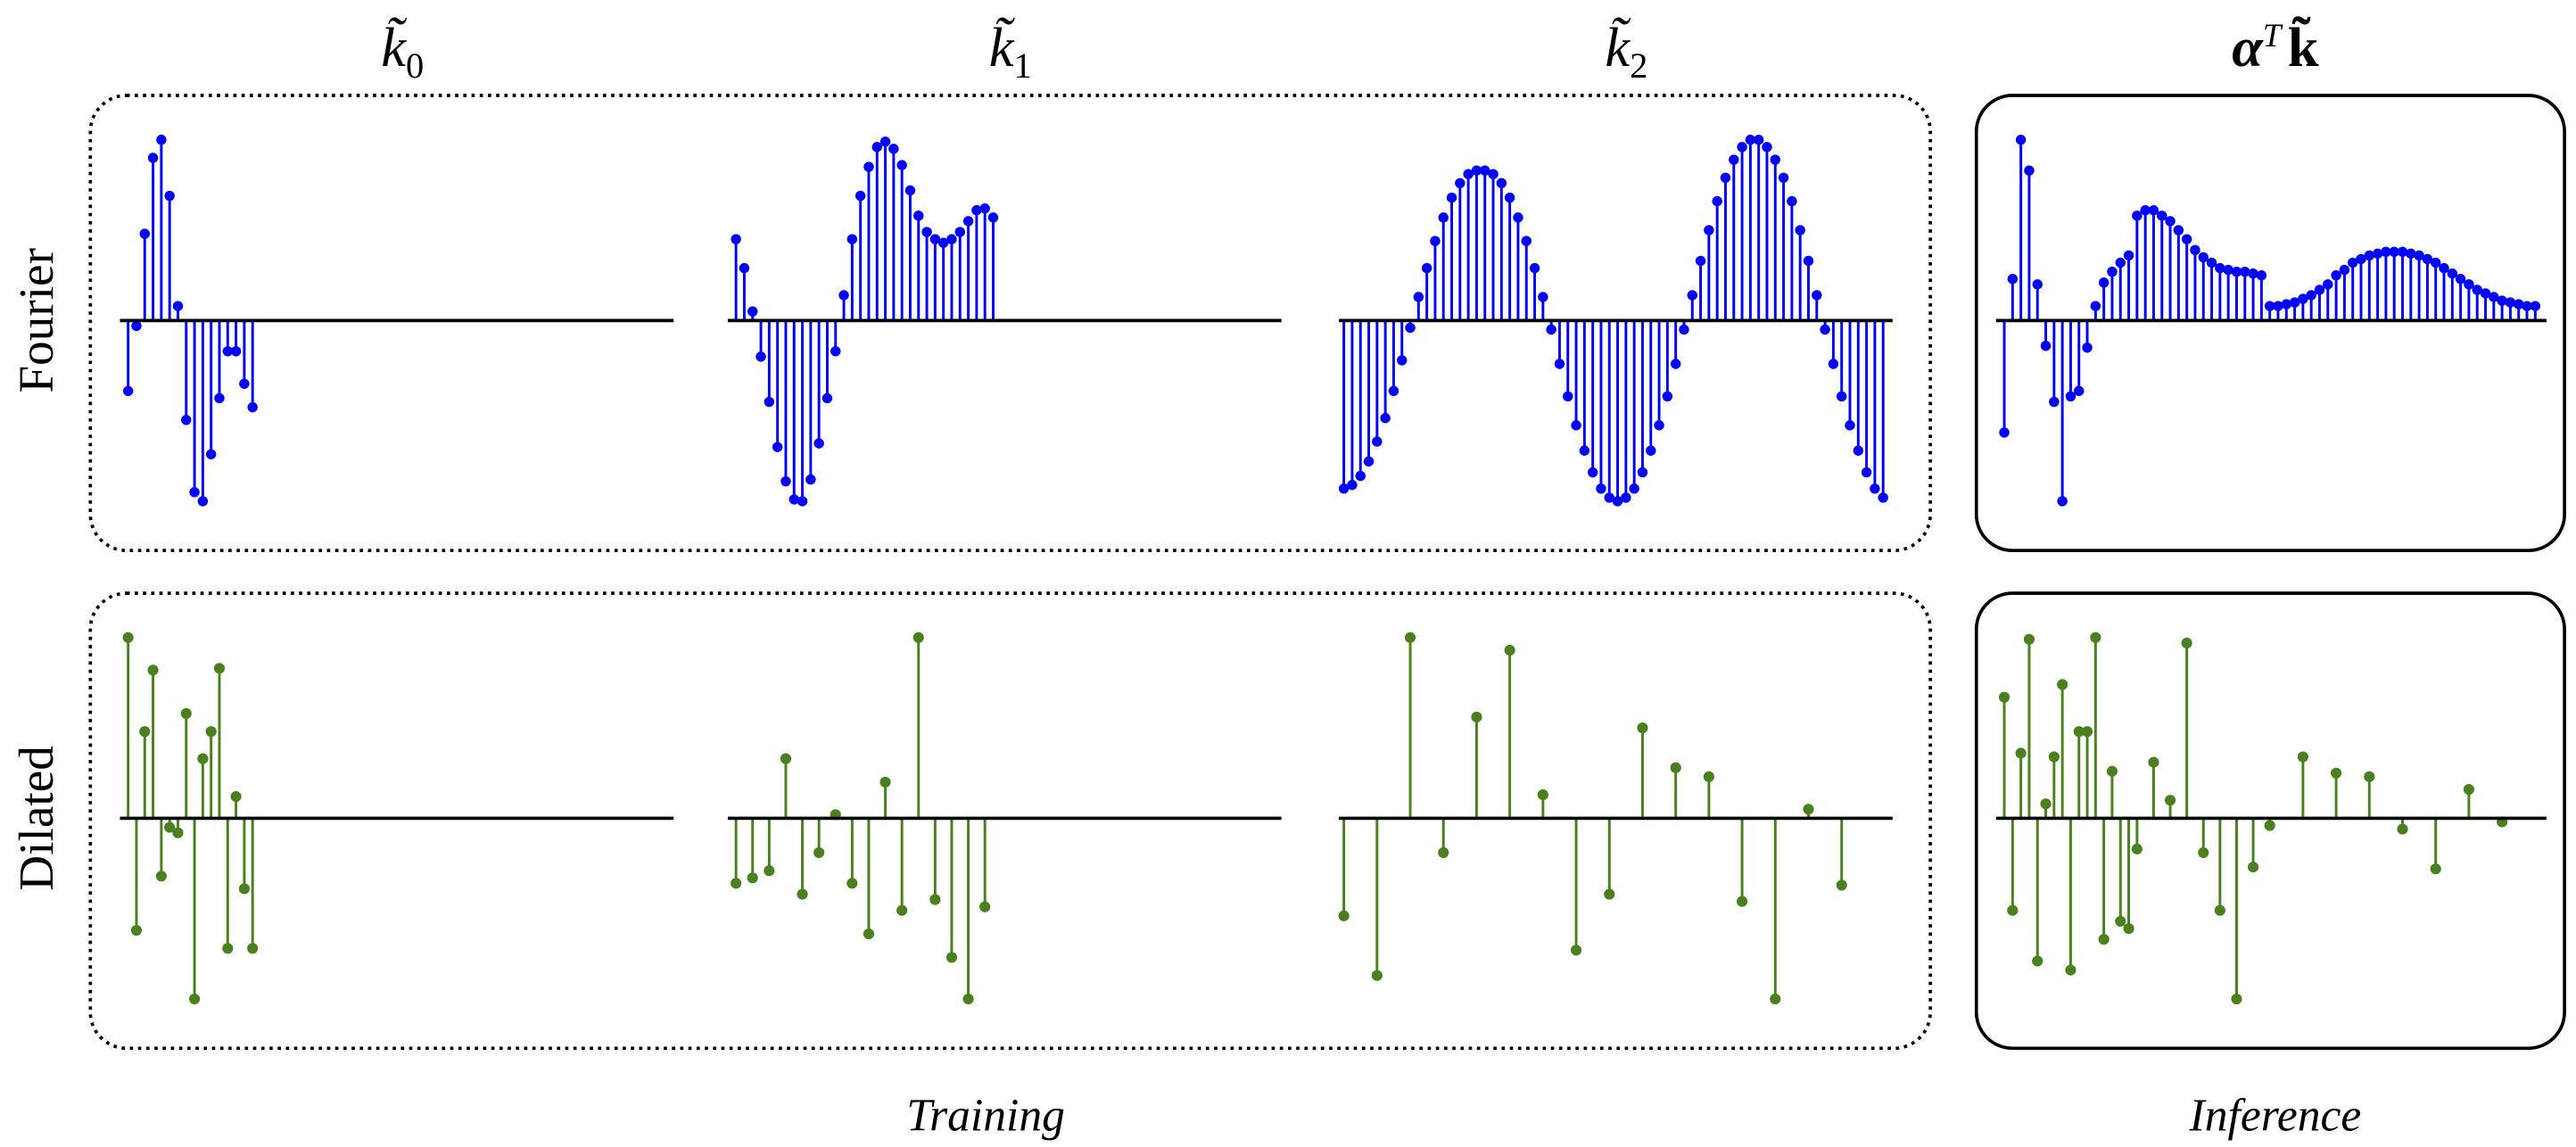 The image size is (2576, 1147). Describe the element at coordinates (36, 320) in the screenshot. I see `row-label-fourier: Fourier` at that location.